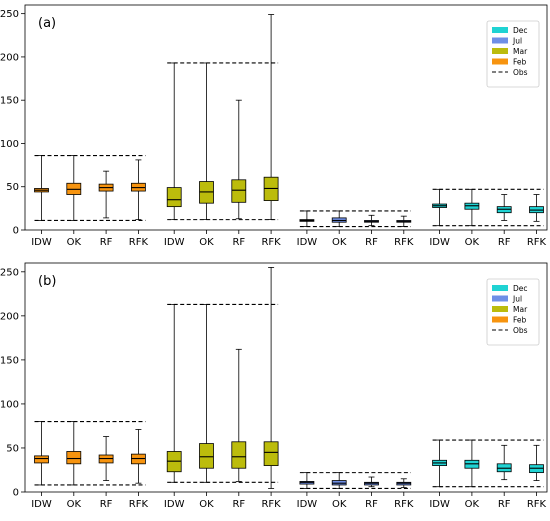 This screenshot has width=550, height=521. What do you see at coordinates (47, 281) in the screenshot?
I see `panel-label: (b)` at bounding box center [47, 281].